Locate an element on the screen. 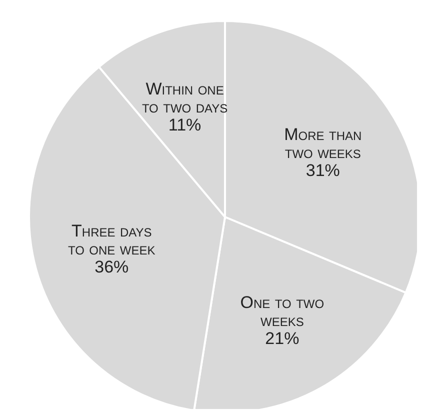  slice-label: One to two weeks is located at coordinates (282, 311).